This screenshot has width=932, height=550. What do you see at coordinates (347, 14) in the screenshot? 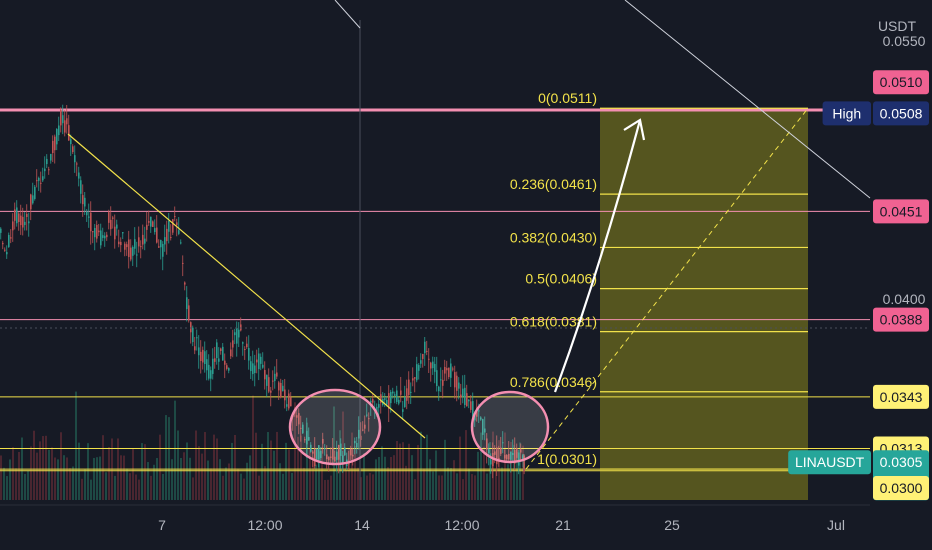
I see `trendline-white-short` at bounding box center [347, 14].